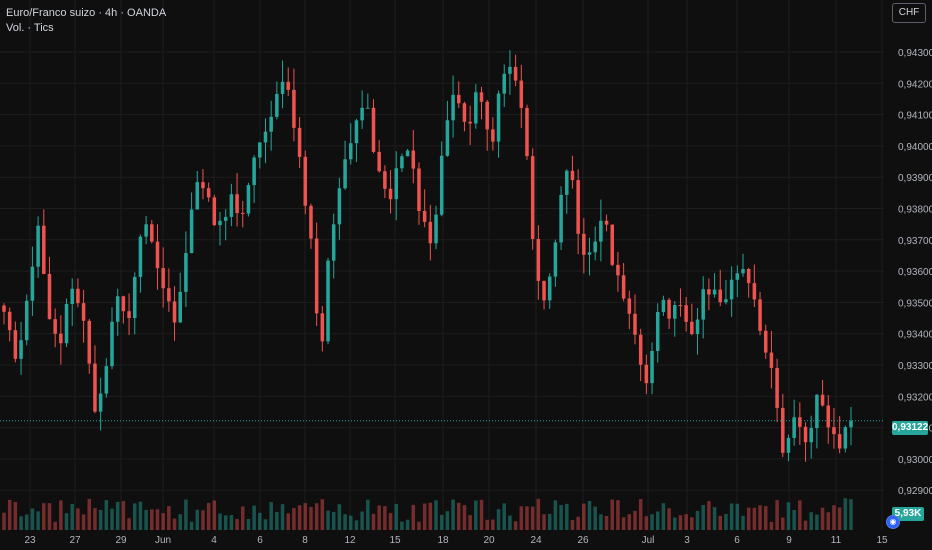 This screenshot has height=550, width=932. What do you see at coordinates (305, 540) in the screenshot?
I see `time-tick-label: 8` at bounding box center [305, 540].